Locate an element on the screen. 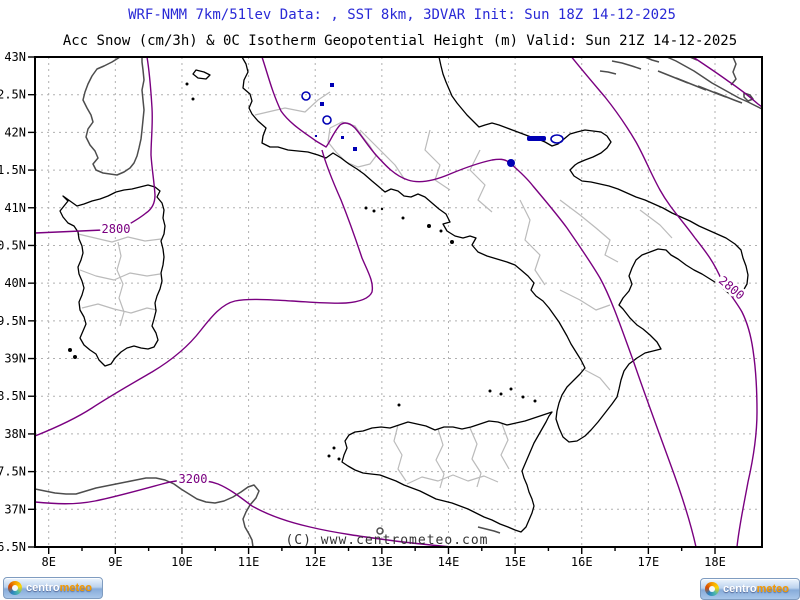  contour-2800-west is located at coordinates (95, 145).